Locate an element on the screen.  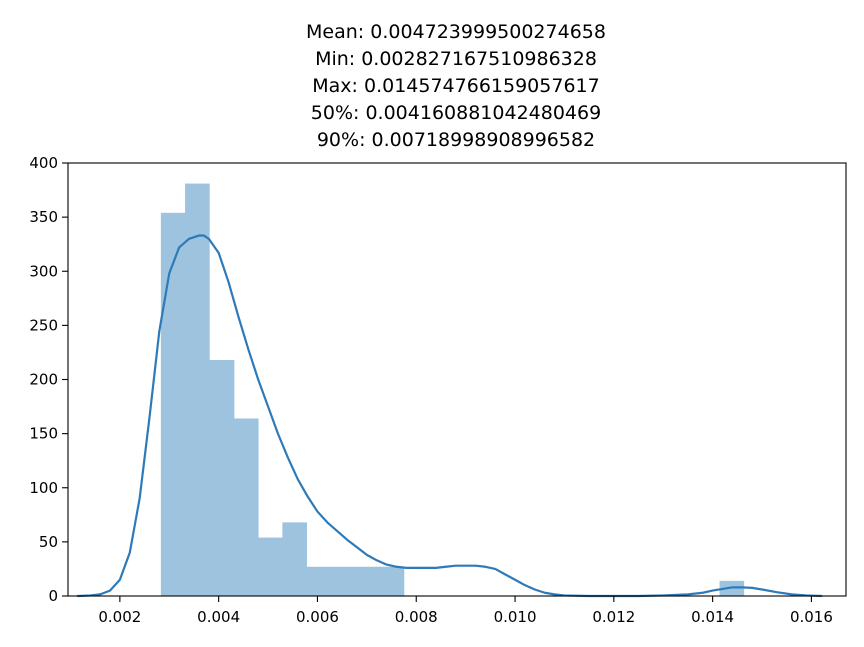
y-tick-label-2: 100 is located at coordinates (43, 488).